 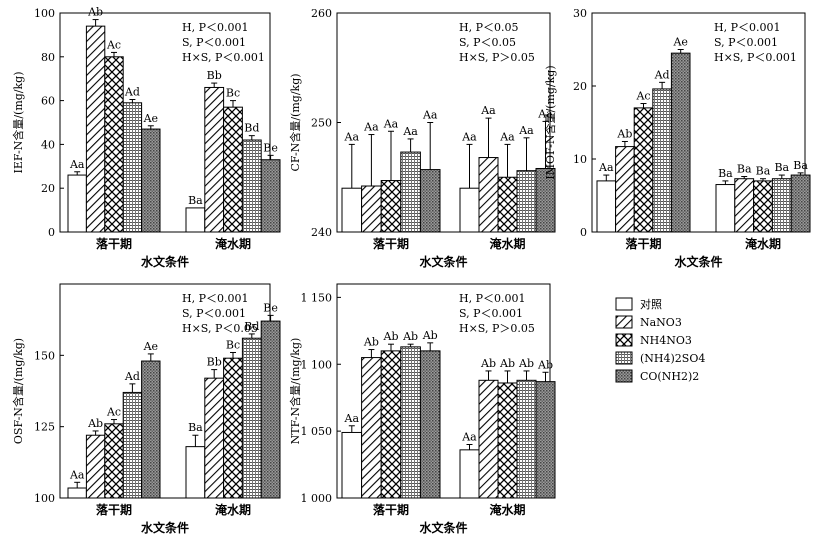 I want to click on y-tick-label: 40, so click(x=48, y=144).